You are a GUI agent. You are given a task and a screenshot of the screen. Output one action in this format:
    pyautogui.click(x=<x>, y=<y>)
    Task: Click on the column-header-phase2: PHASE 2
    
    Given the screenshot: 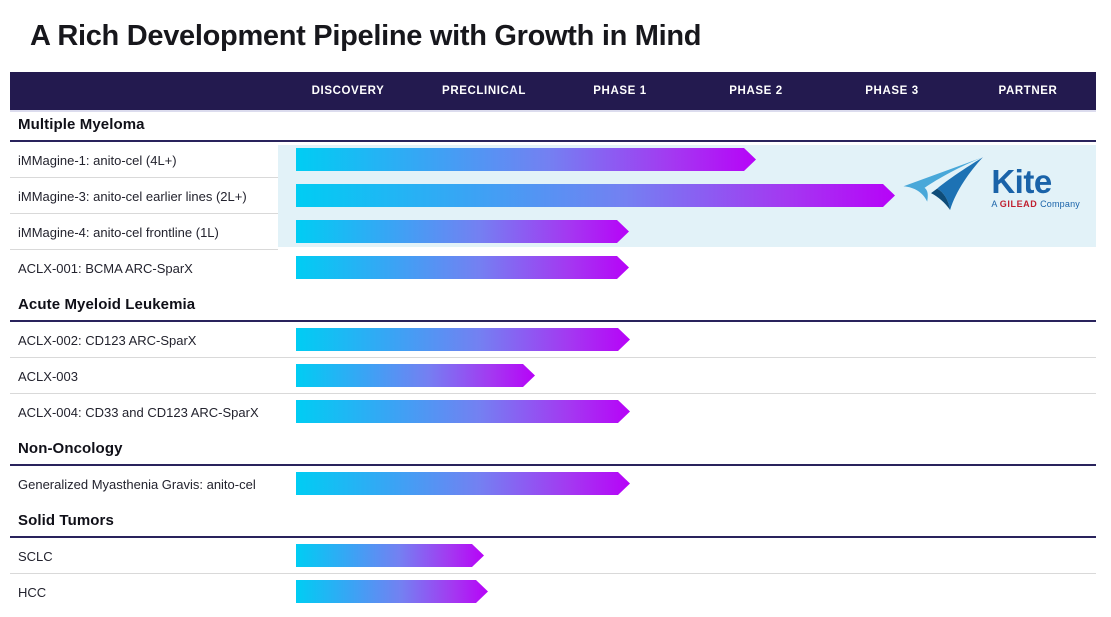 What is the action you would take?
    pyautogui.click(x=756, y=91)
    